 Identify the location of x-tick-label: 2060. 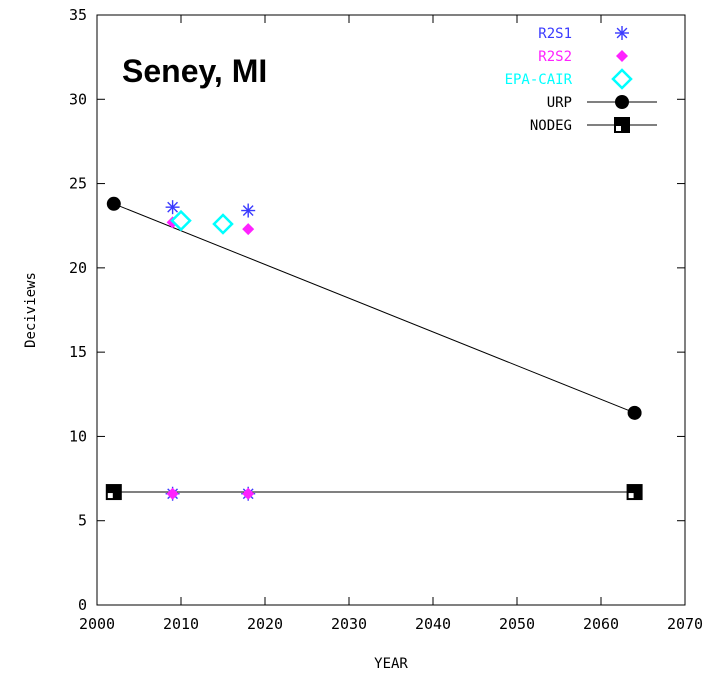
(601, 624).